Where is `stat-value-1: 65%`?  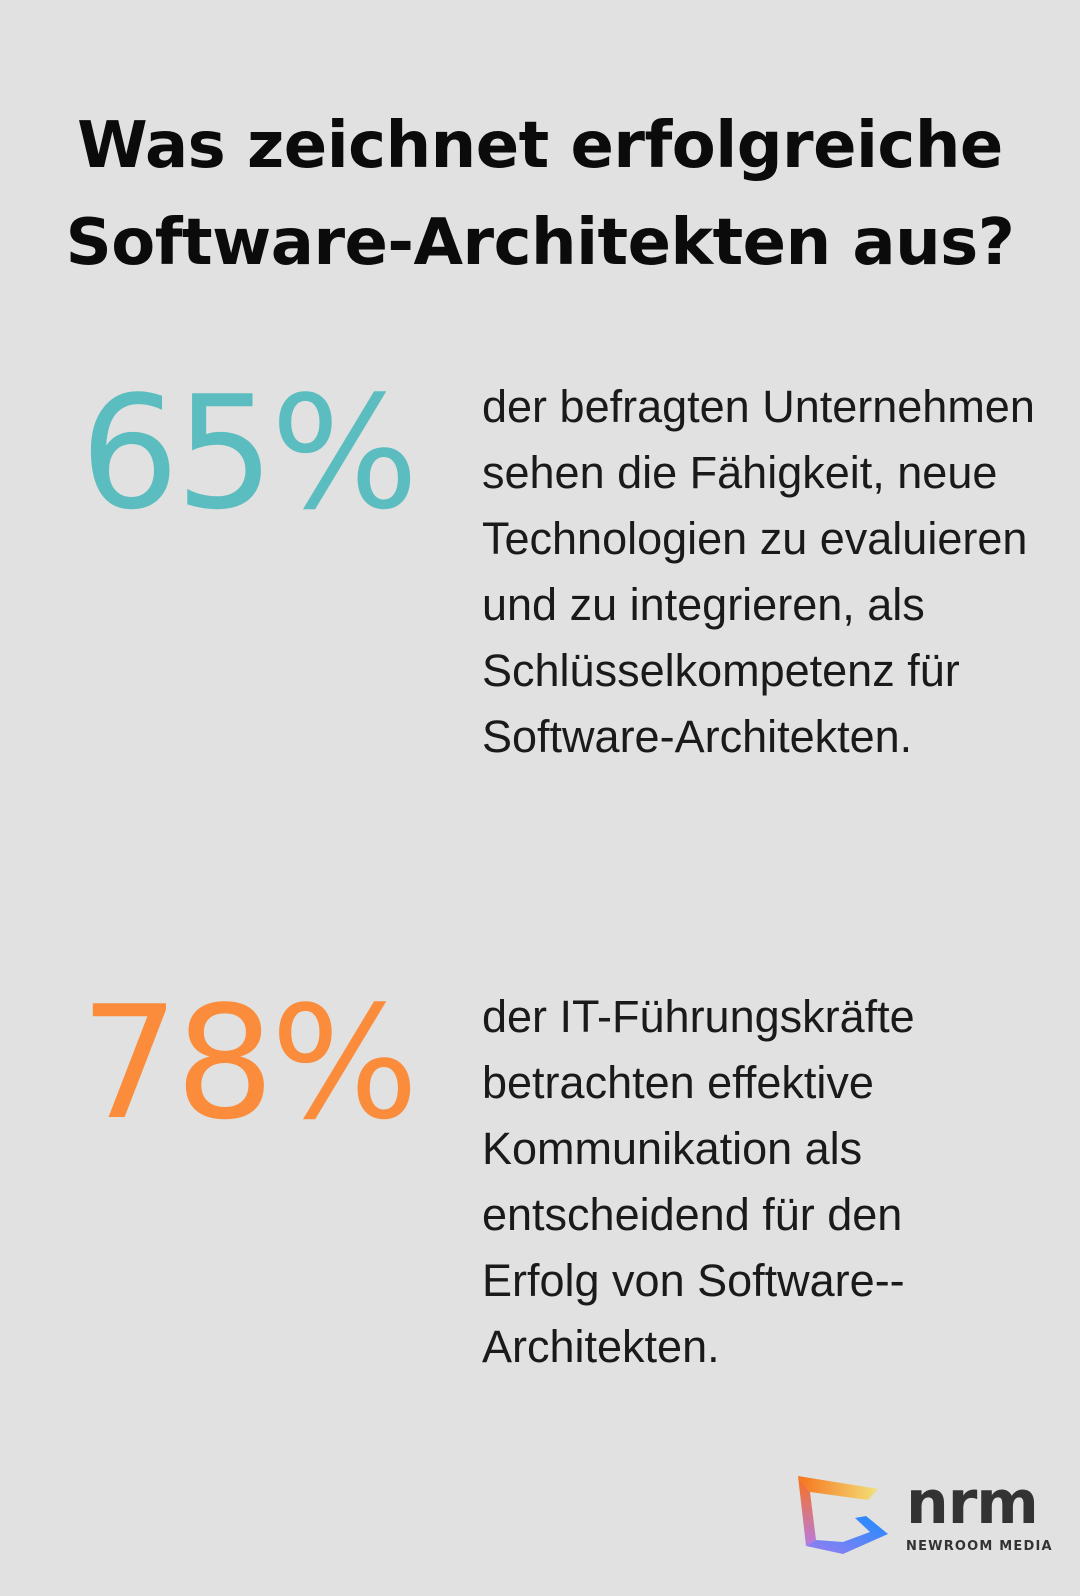
stat-value-1: 65% is located at coordinates (249, 453).